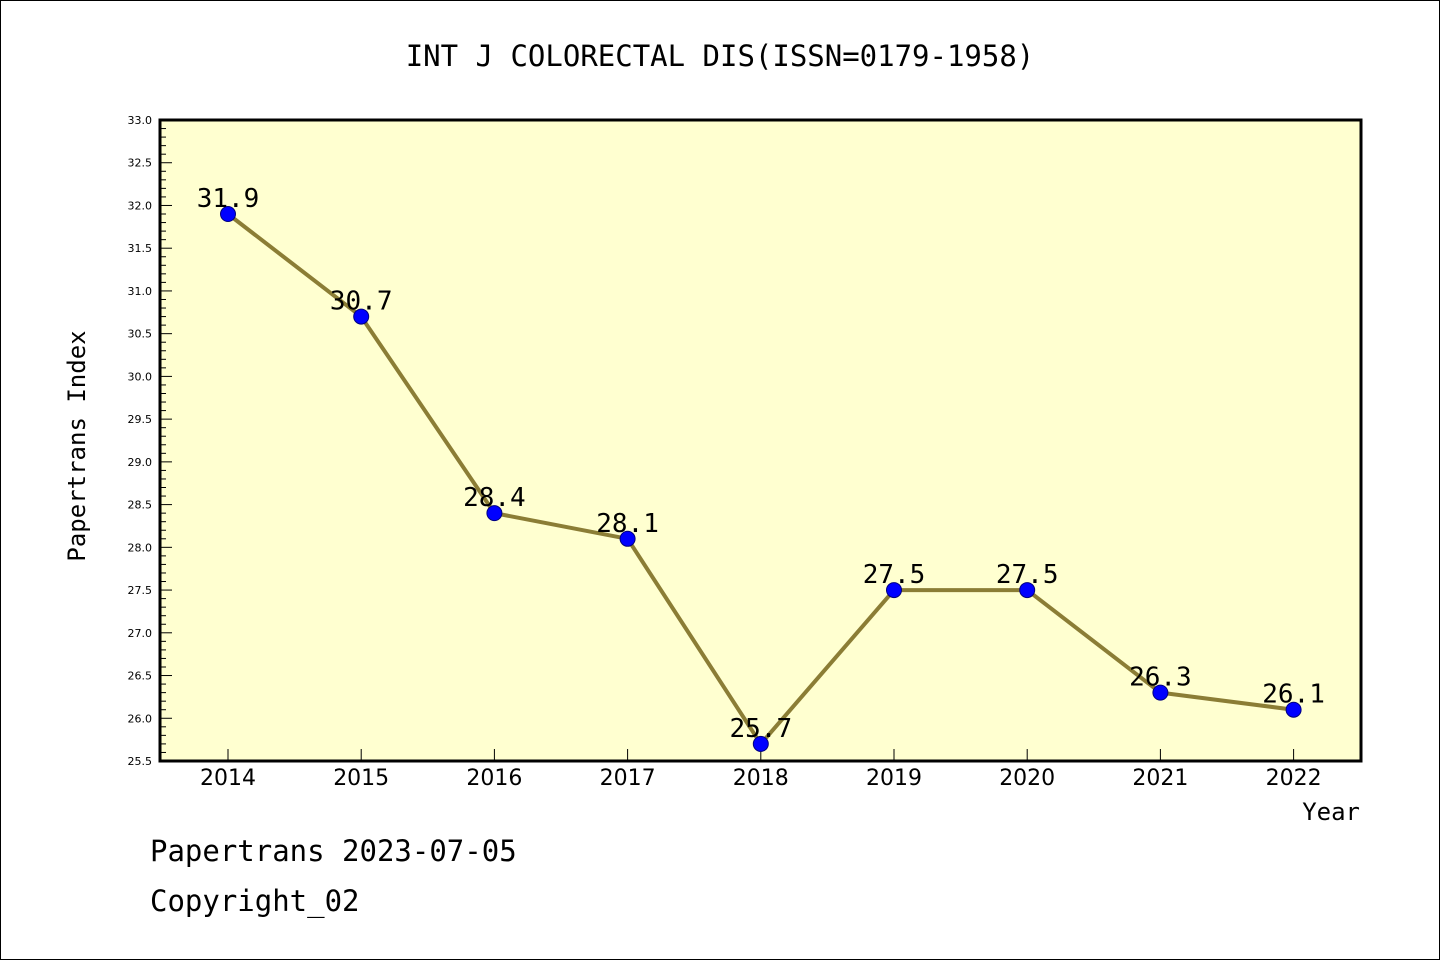 Image resolution: width=1440 pixels, height=960 pixels. What do you see at coordinates (228, 199) in the screenshot?
I see `data-label: 31.9` at bounding box center [228, 199].